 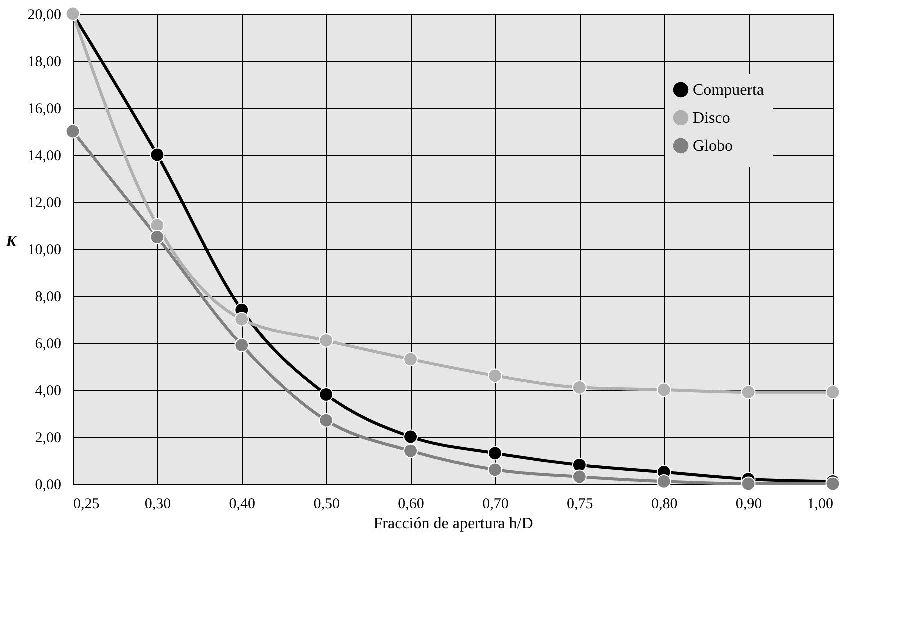 I want to click on y-tick-label: 12,00, so click(x=45, y=204).